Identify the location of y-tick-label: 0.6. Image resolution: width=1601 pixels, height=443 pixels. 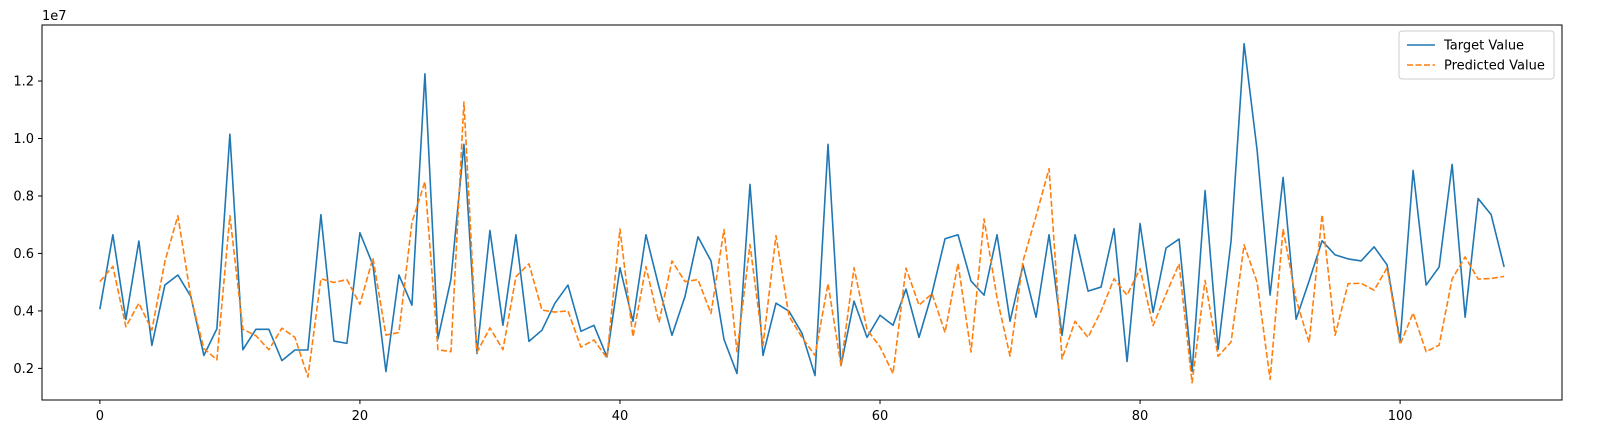
(23, 254).